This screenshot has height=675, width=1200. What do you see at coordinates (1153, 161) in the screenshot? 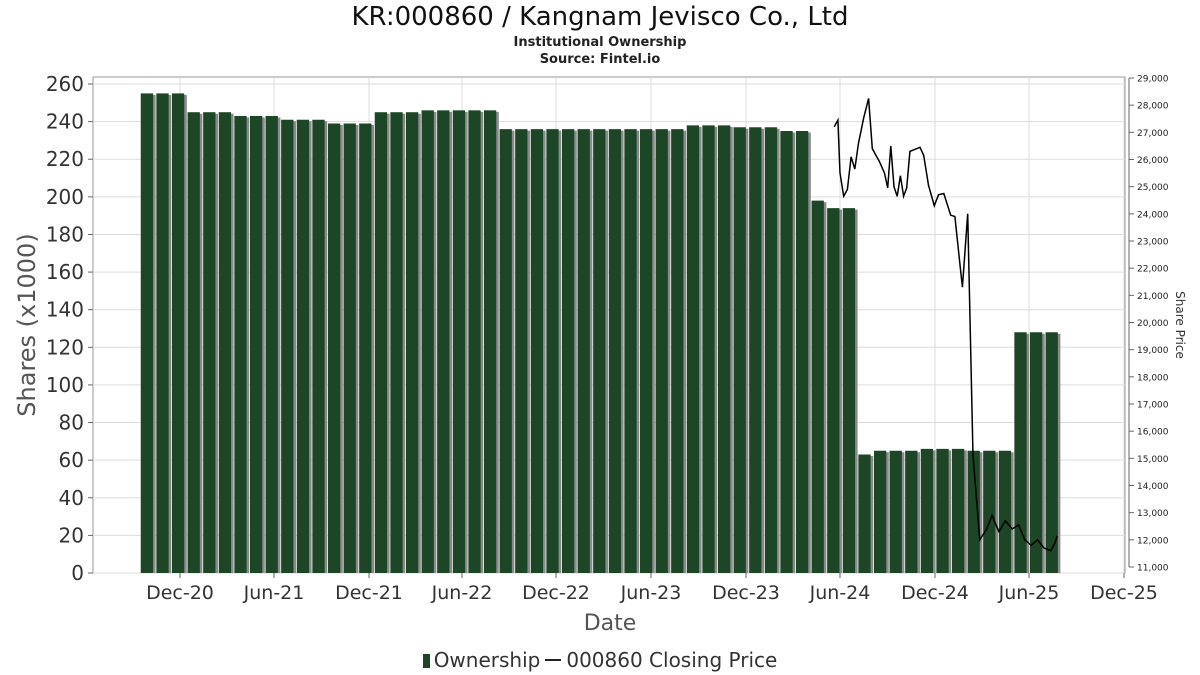
I see `y2-tick-label: 26,000` at bounding box center [1153, 161].